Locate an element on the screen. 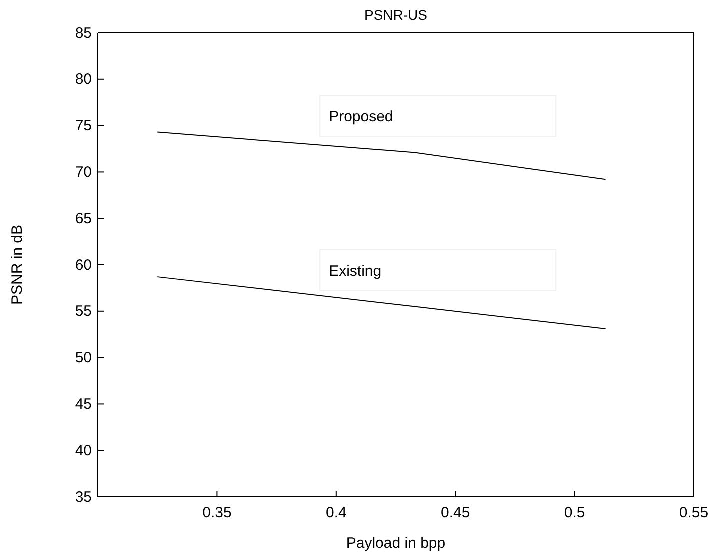 This screenshot has height=554, width=716. y-tick-label: 65 is located at coordinates (83, 219).